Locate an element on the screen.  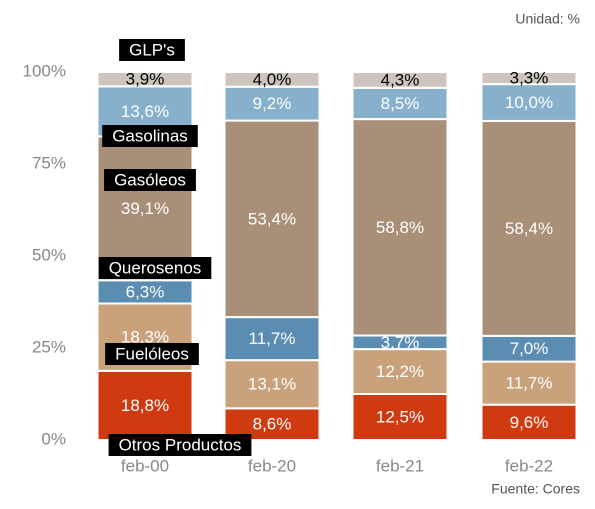
value-label: 8,5% is located at coordinates (400, 103).